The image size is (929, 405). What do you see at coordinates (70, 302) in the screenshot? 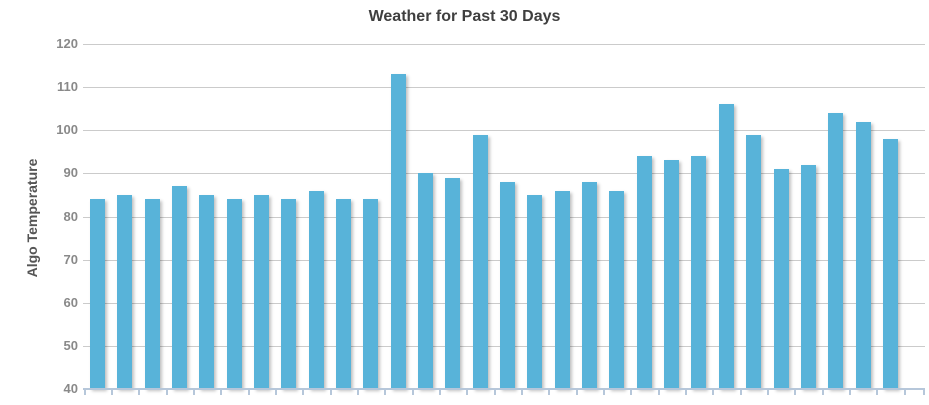
I see `y-axis-tick-label: 60` at bounding box center [70, 302].